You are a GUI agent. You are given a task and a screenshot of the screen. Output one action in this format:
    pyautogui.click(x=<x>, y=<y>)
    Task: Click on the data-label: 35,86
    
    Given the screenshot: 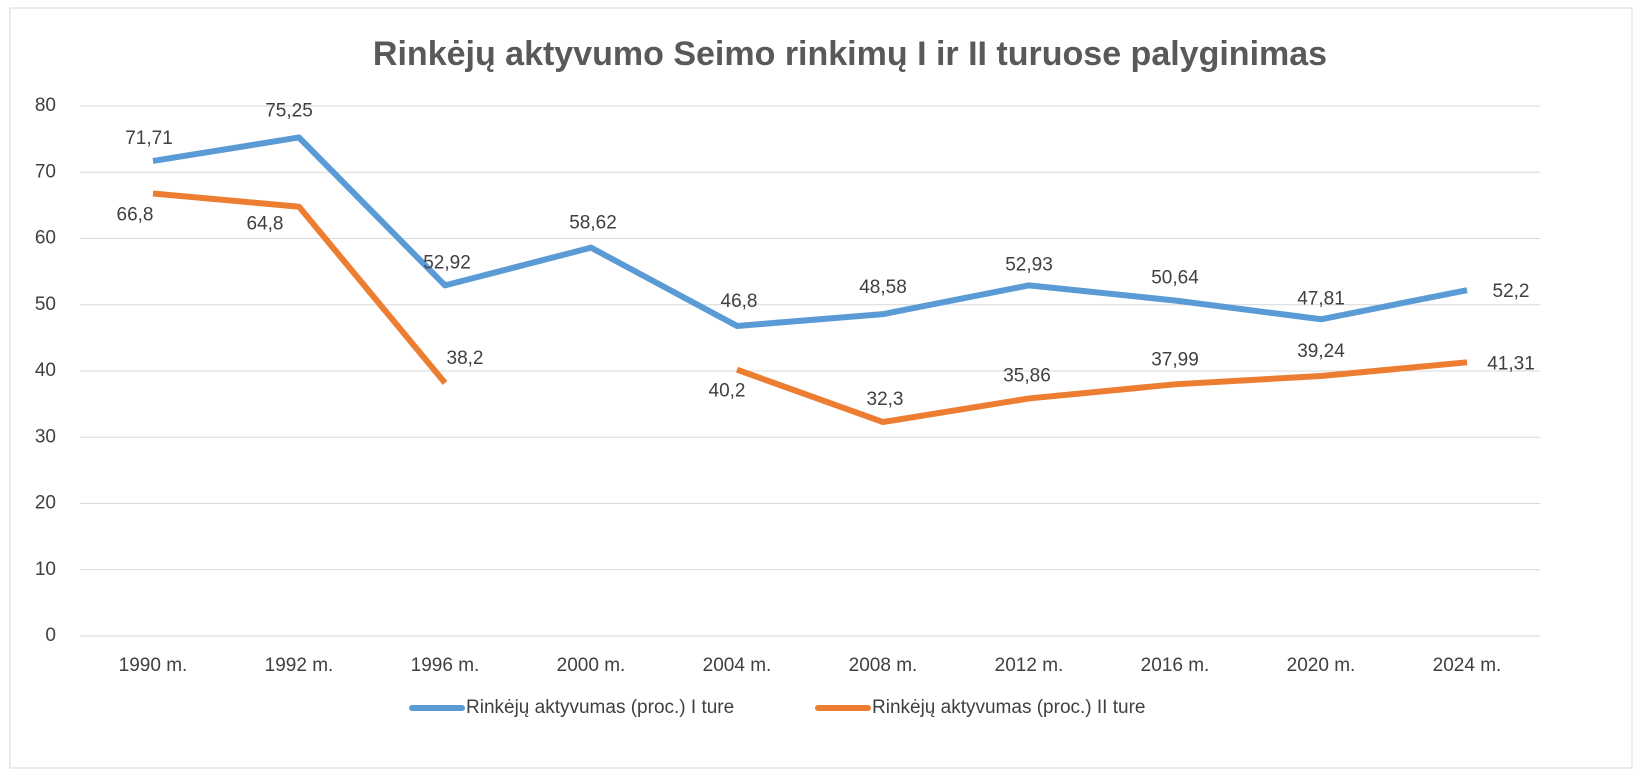 What is the action you would take?
    pyautogui.click(x=1027, y=375)
    